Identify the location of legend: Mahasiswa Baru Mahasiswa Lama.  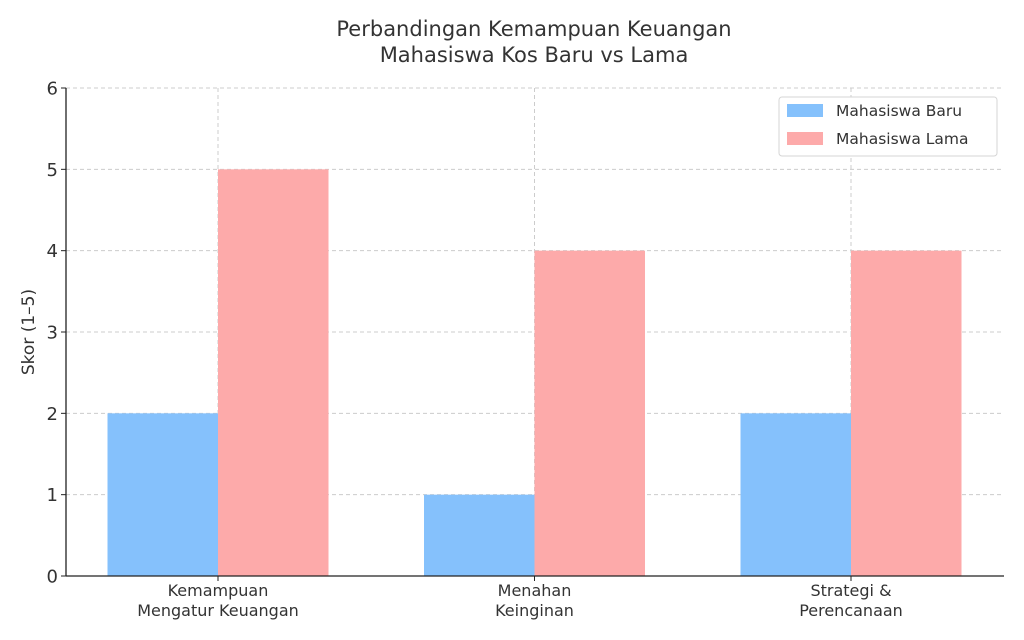
(888, 126).